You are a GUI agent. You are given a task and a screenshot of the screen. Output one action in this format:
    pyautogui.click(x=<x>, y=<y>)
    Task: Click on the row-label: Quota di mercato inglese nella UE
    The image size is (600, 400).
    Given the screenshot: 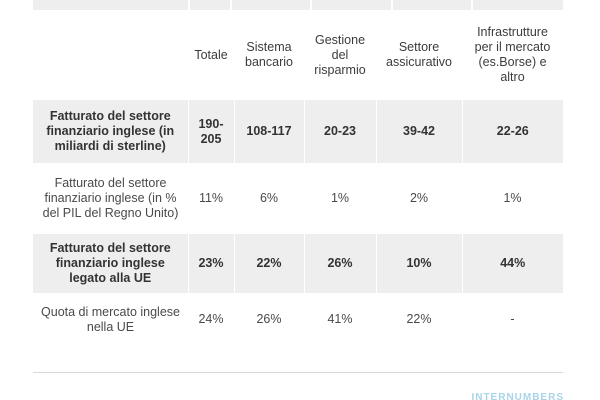 What is the action you would take?
    pyautogui.click(x=110, y=319)
    